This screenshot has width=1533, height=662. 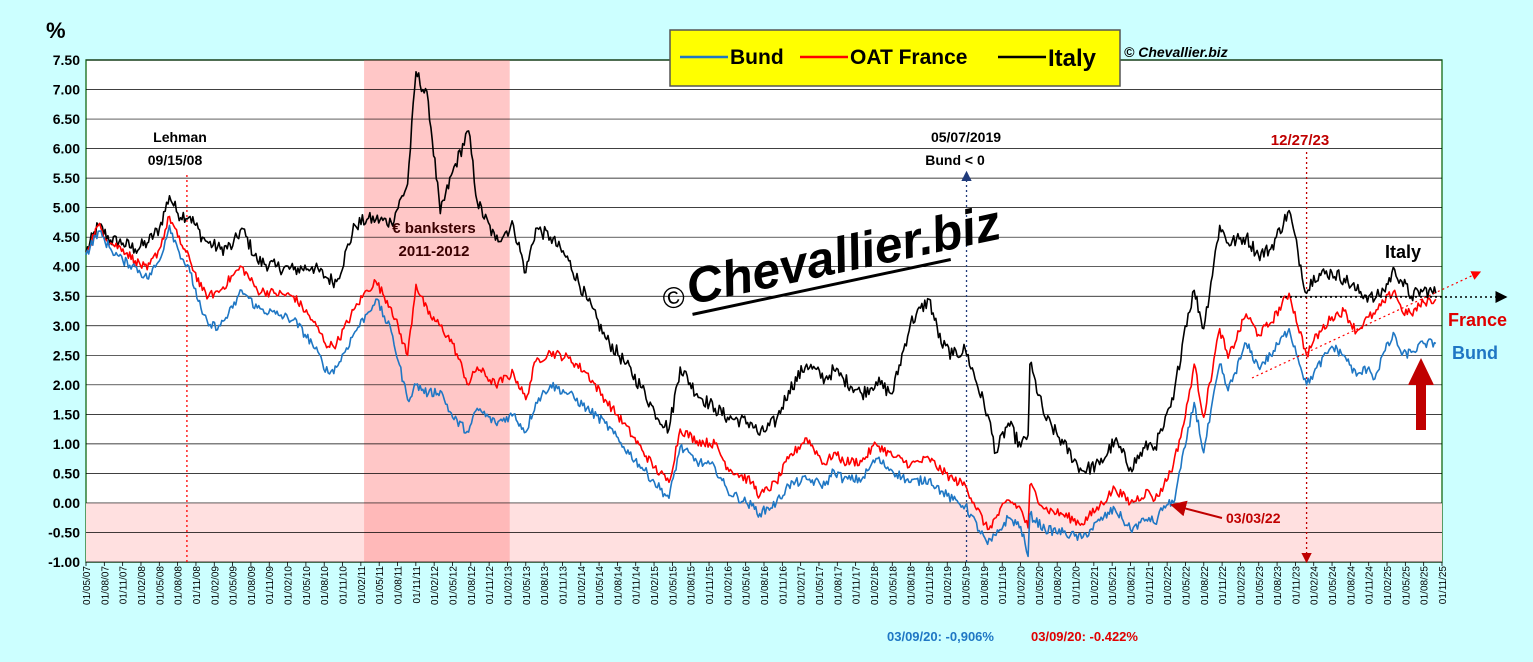 What do you see at coordinates (1477, 320) in the screenshot?
I see `france-end-label: France` at bounding box center [1477, 320].